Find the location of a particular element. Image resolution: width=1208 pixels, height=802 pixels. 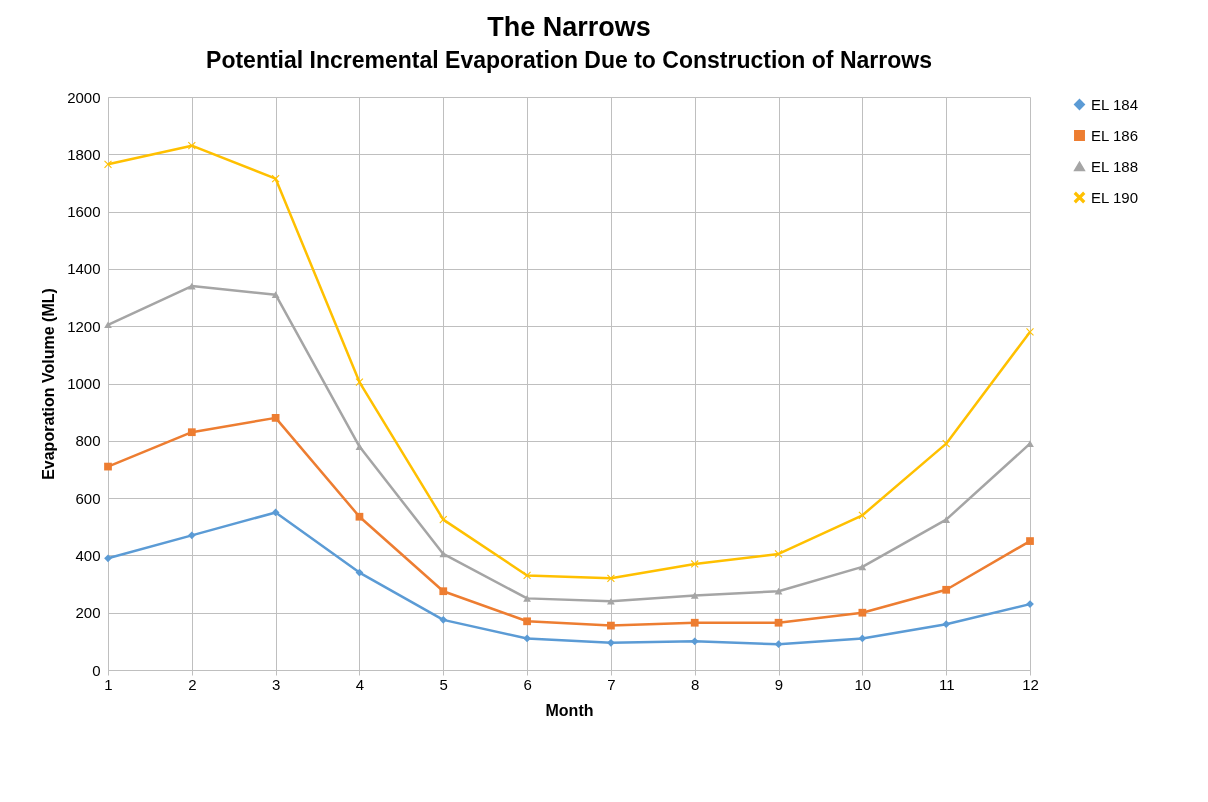

legend-label: EL 184 is located at coordinates (1114, 104).